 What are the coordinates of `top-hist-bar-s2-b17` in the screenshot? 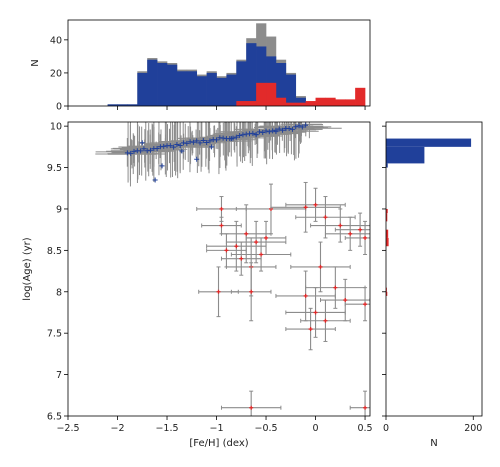 It's located at (241, 103).